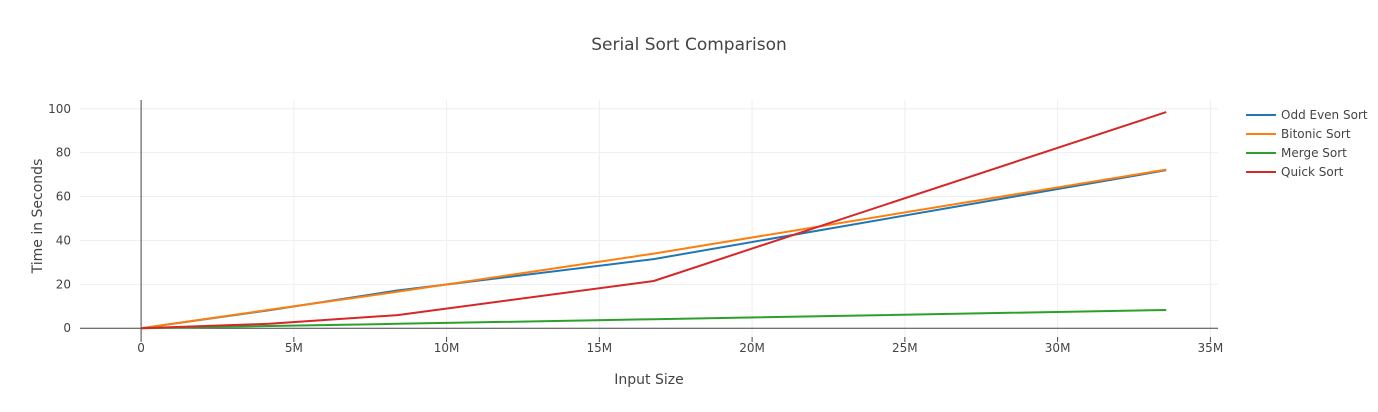 The width and height of the screenshot is (1378, 412). Describe the element at coordinates (141, 348) in the screenshot. I see `x-tick-label: 0` at that location.